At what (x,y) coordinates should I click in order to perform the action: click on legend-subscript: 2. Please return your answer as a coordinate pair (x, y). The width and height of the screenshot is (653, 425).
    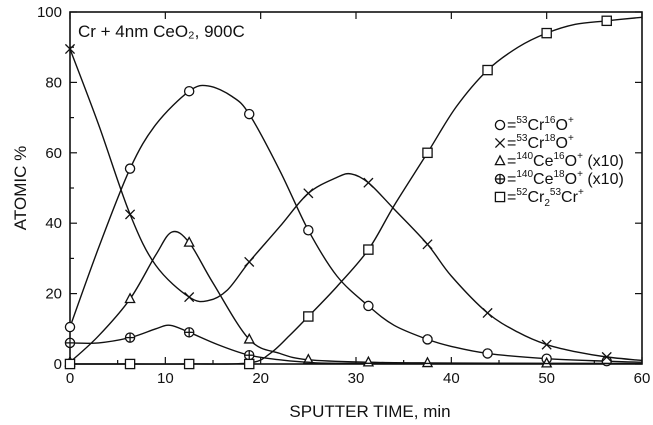
    Looking at the image, I should click on (547, 203).